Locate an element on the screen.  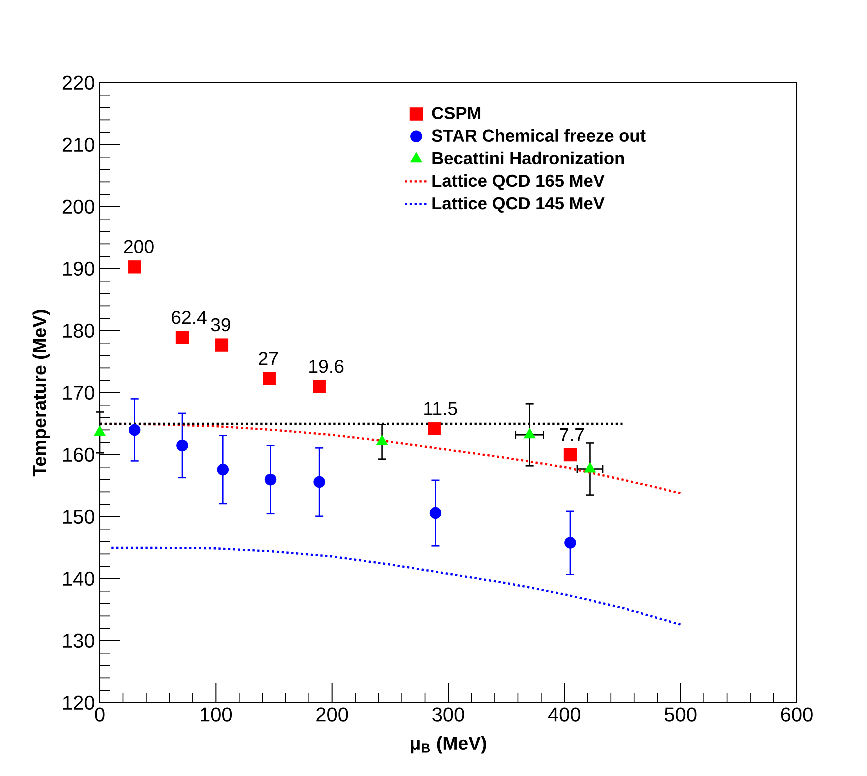
y-tick-label: 180 is located at coordinates (78, 331).